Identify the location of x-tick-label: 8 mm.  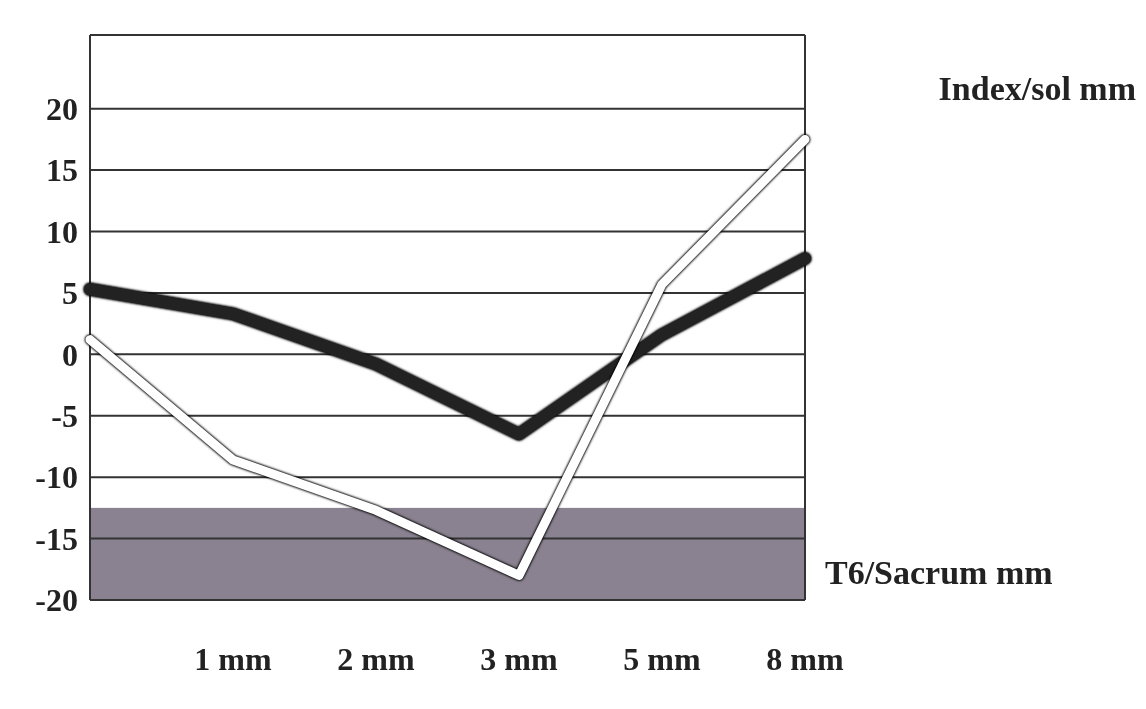
(805, 659).